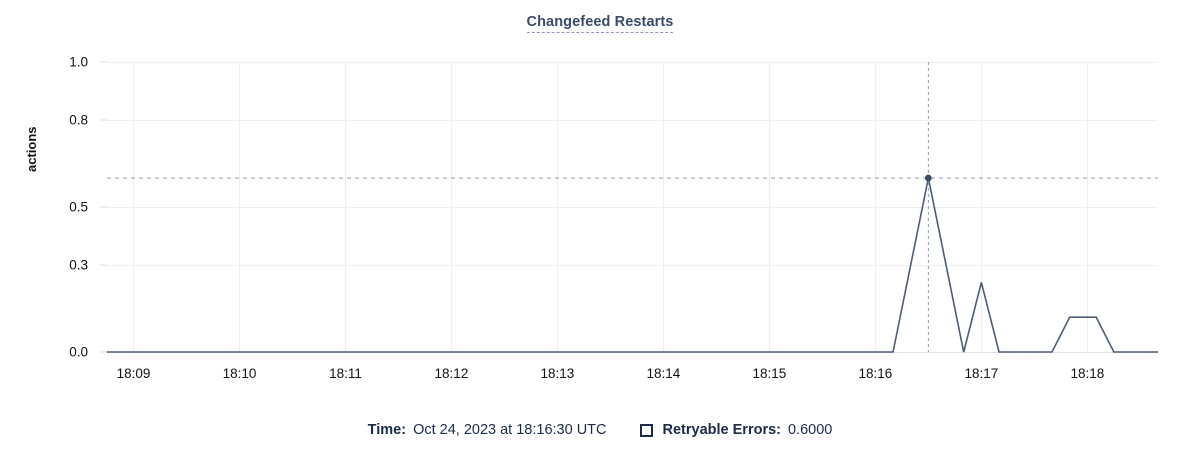 This screenshot has width=1200, height=469. I want to click on y-axis-tick-label: 1.0, so click(78, 62).